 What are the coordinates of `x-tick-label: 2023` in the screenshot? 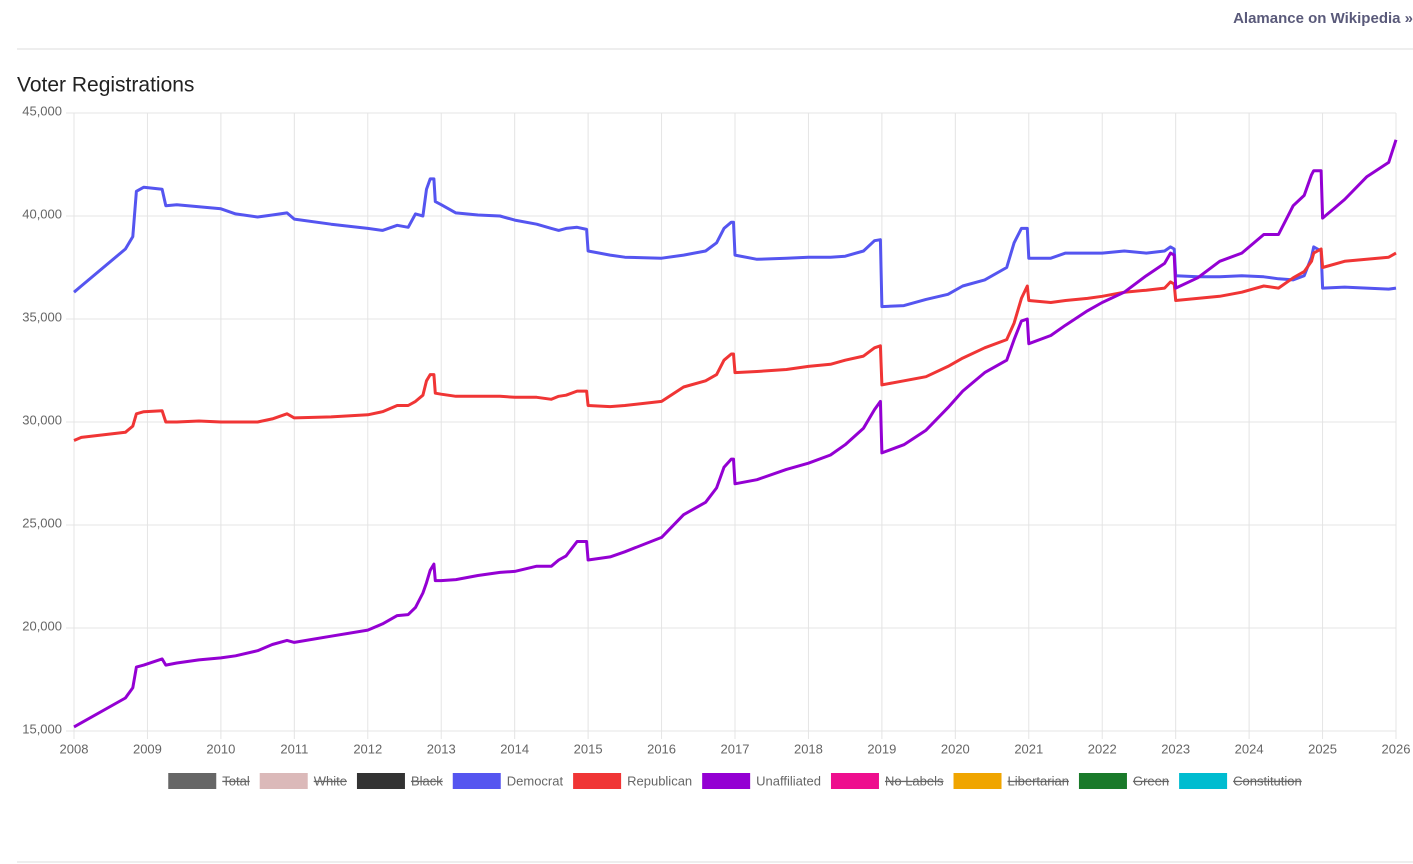 It's located at (1175, 748).